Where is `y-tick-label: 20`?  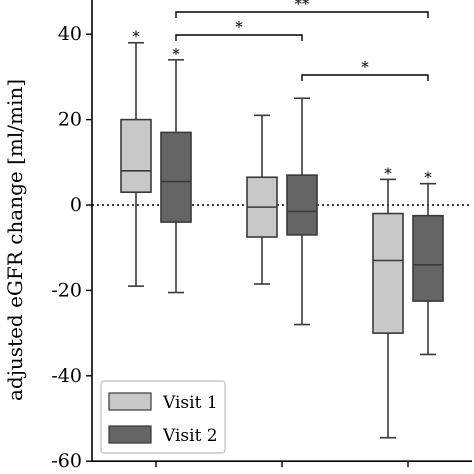
y-tick-label: 20 is located at coordinates (70, 120).